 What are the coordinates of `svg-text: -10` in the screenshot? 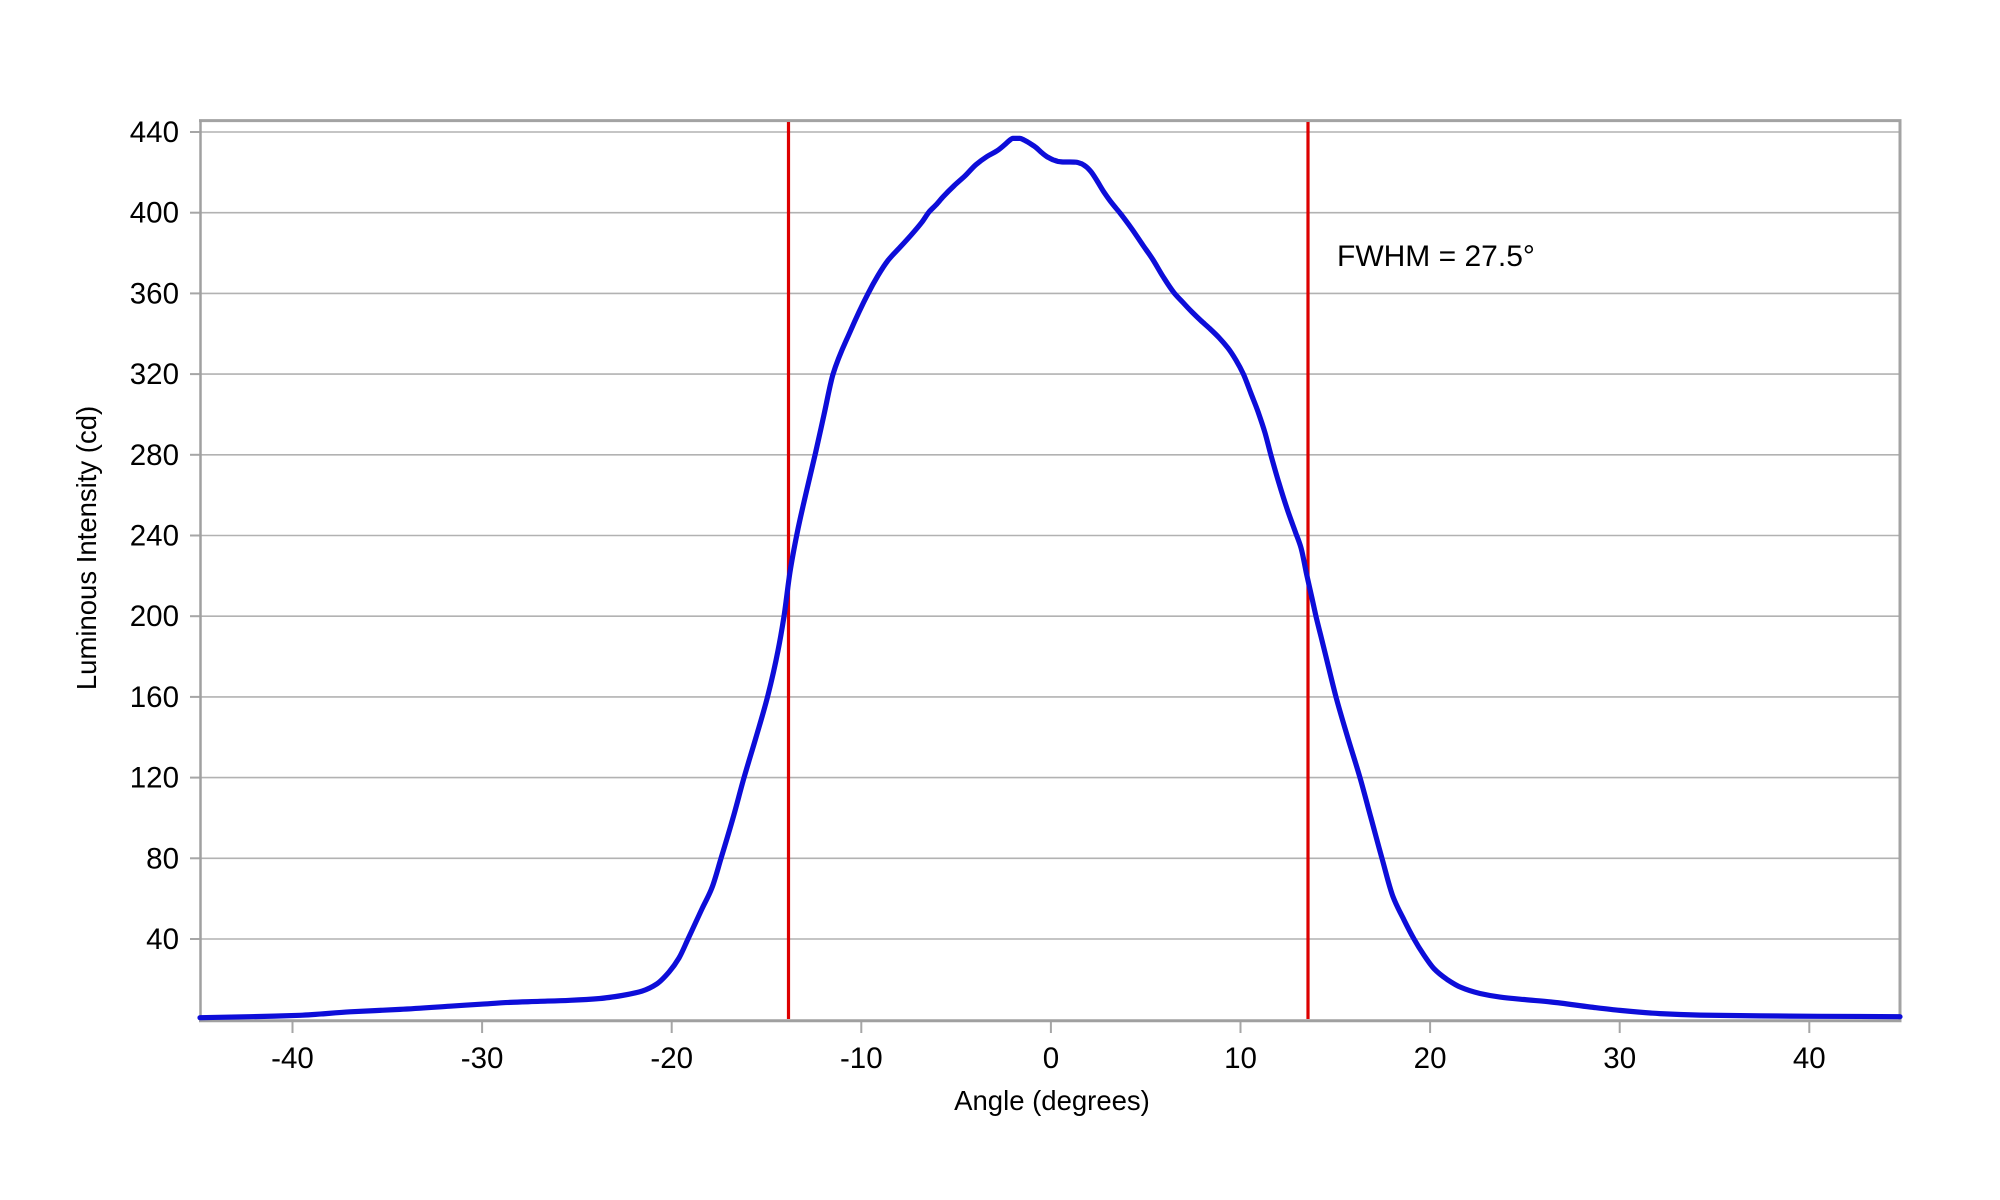 It's located at (861, 1058).